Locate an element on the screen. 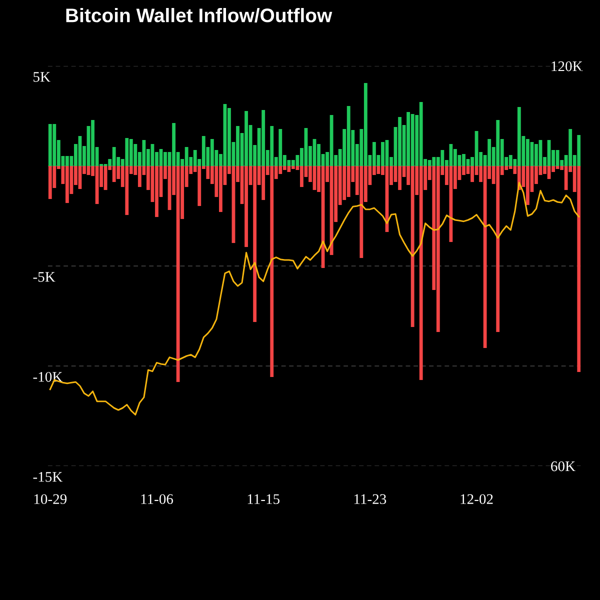 The width and height of the screenshot is (600, 600). chart-title: Bitcoin Wallet Inflow/Outflow is located at coordinates (199, 15).